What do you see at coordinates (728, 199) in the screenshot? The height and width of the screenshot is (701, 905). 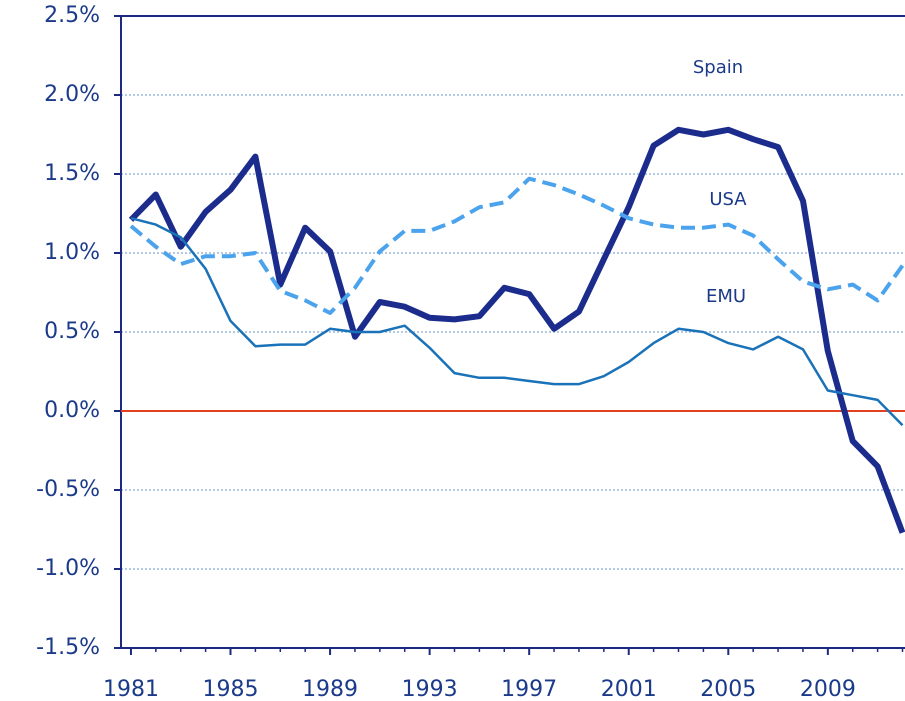 I see `series-label: USA` at bounding box center [728, 199].